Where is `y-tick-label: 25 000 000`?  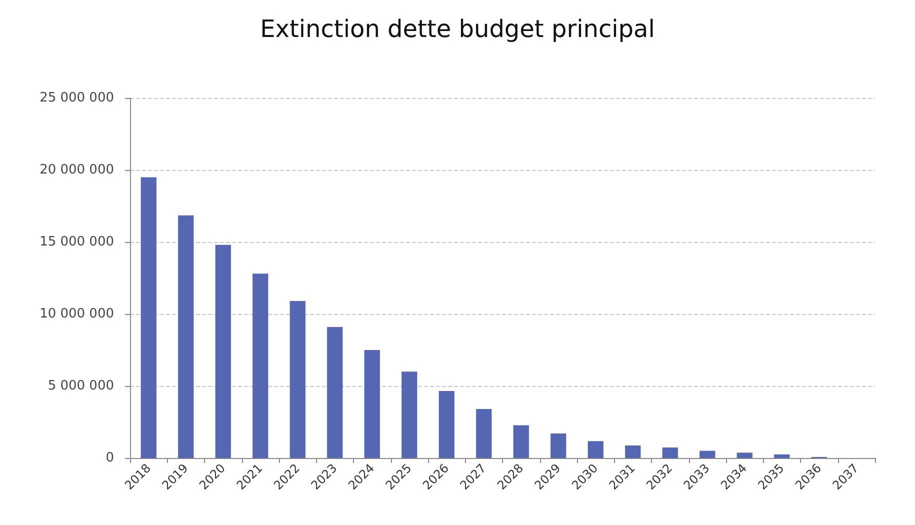 y-tick-label: 25 000 000 is located at coordinates (77, 98).